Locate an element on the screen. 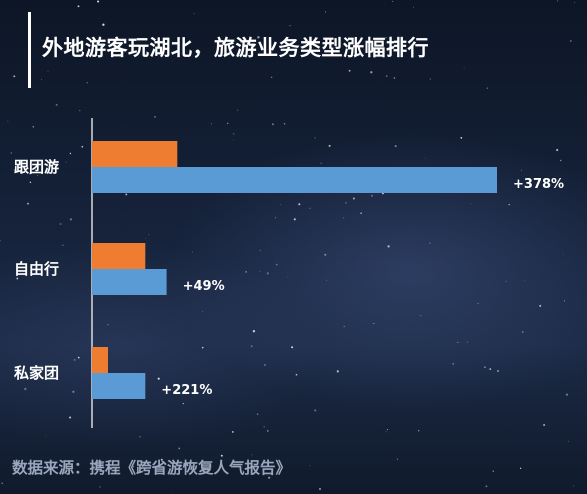  category-label: 私家团 is located at coordinates (36, 373).